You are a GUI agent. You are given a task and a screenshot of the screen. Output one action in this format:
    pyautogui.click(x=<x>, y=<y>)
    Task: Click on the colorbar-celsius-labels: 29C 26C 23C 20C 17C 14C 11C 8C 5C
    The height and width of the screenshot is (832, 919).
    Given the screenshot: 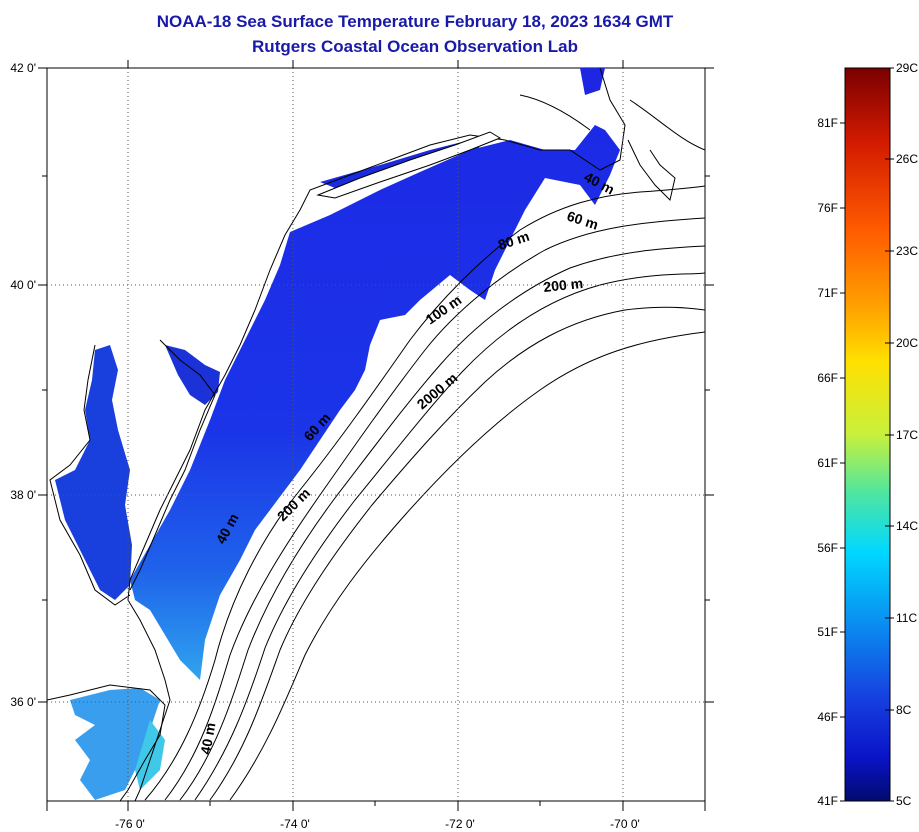 What is the action you would take?
    pyautogui.click(x=907, y=434)
    